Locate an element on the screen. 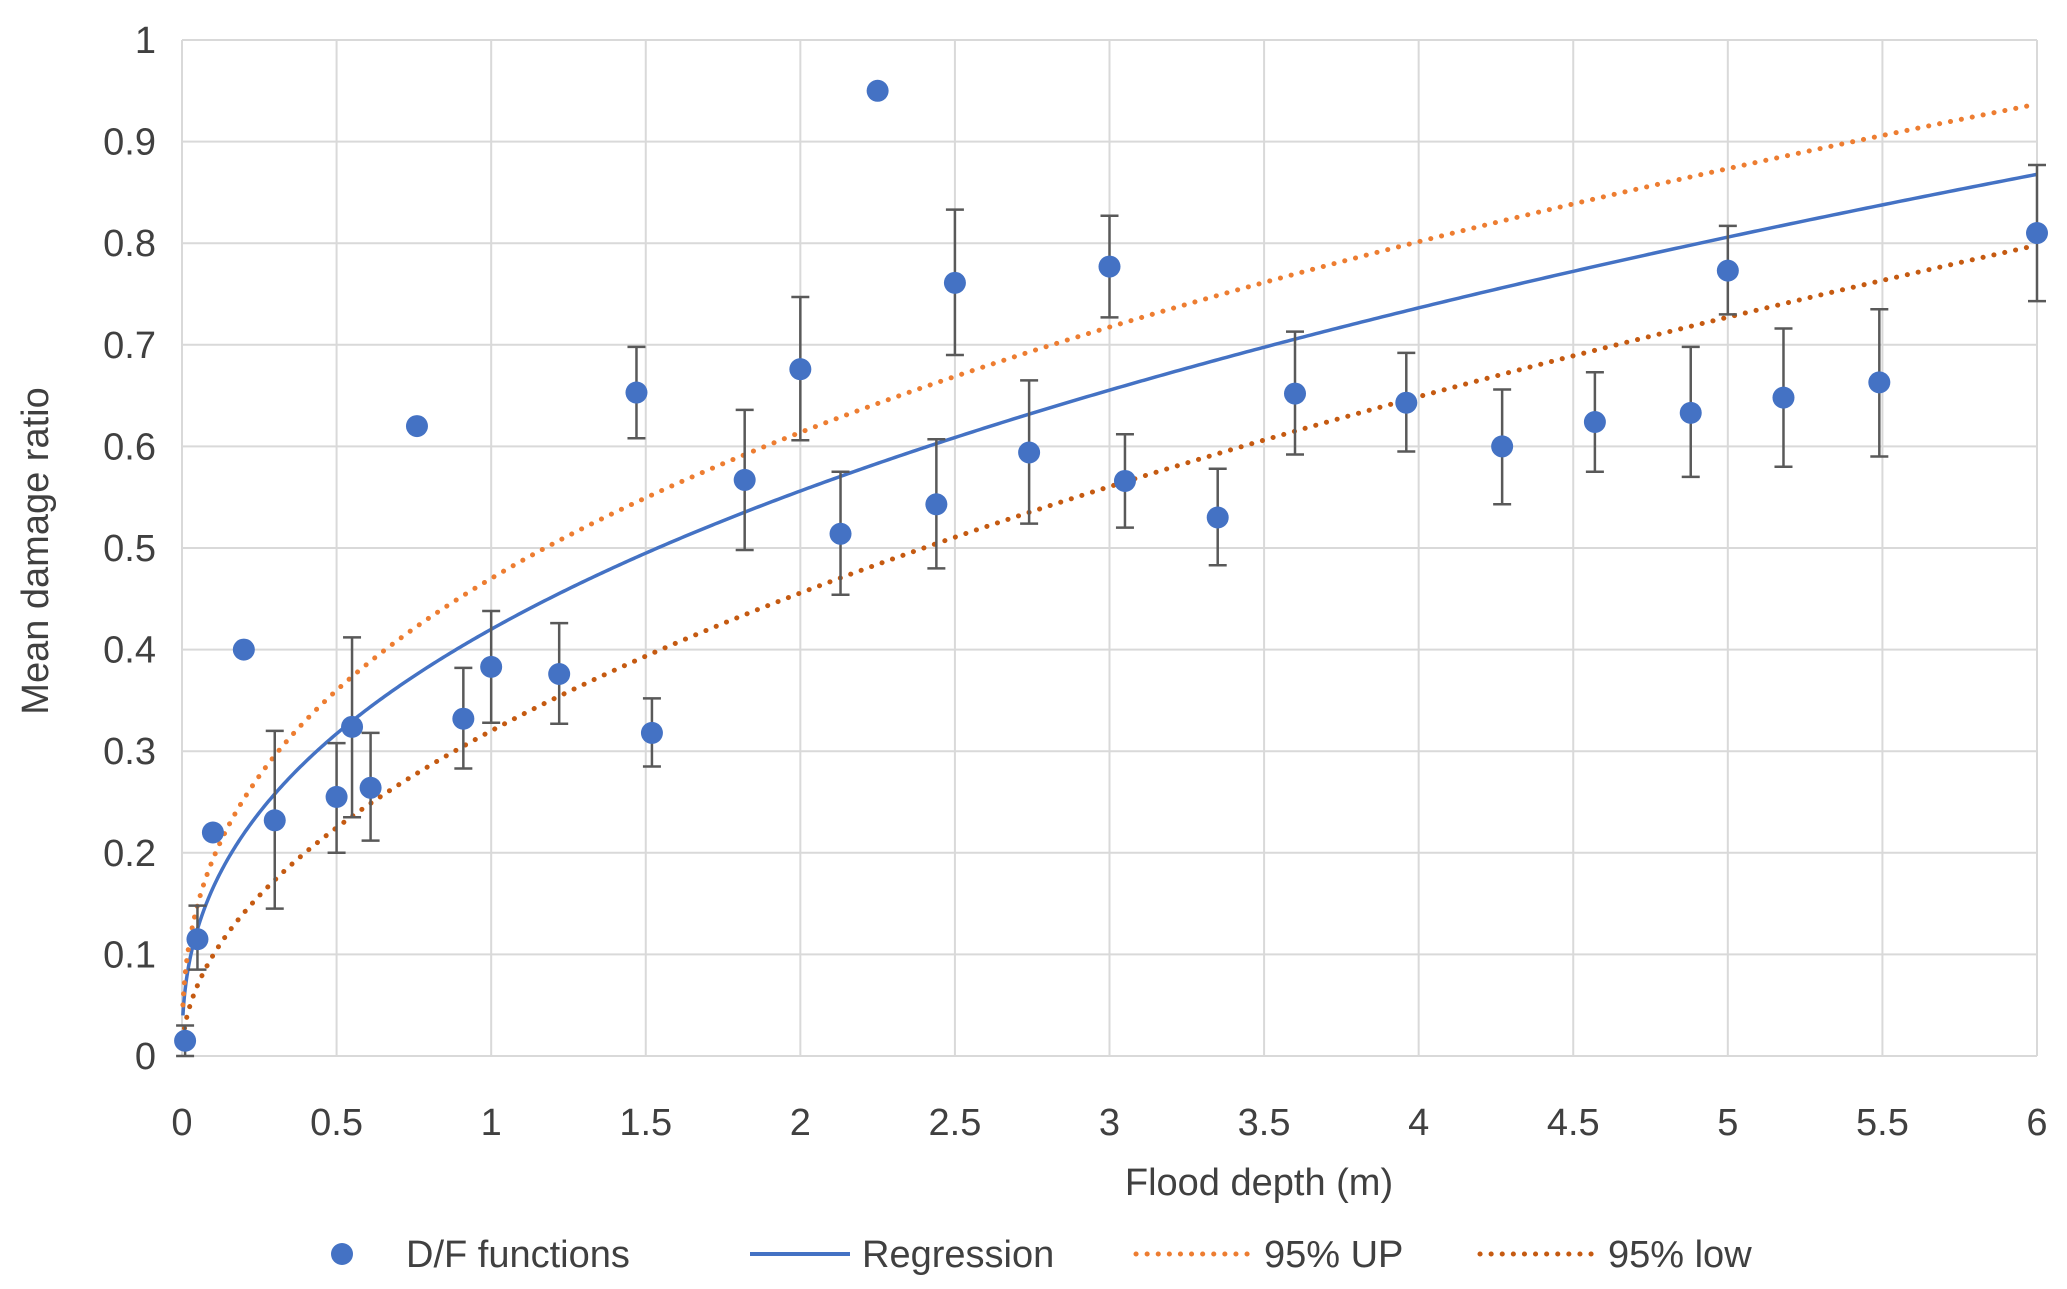 Image resolution: width=2067 pixels, height=1289 pixels. x-tick-label: 6 is located at coordinates (2036, 1123).